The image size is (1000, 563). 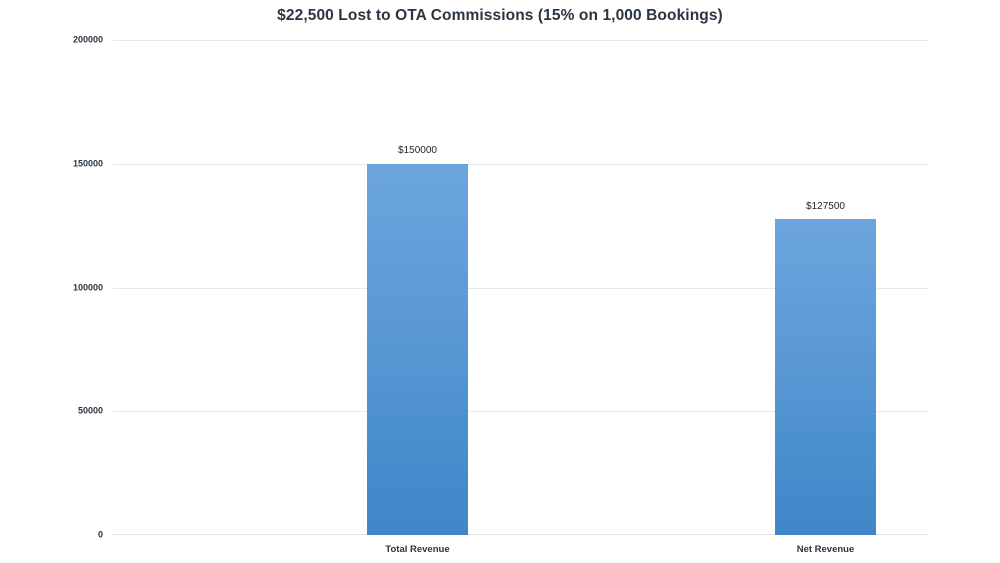 I want to click on y-tick-label: 150000, so click(x=87, y=163).